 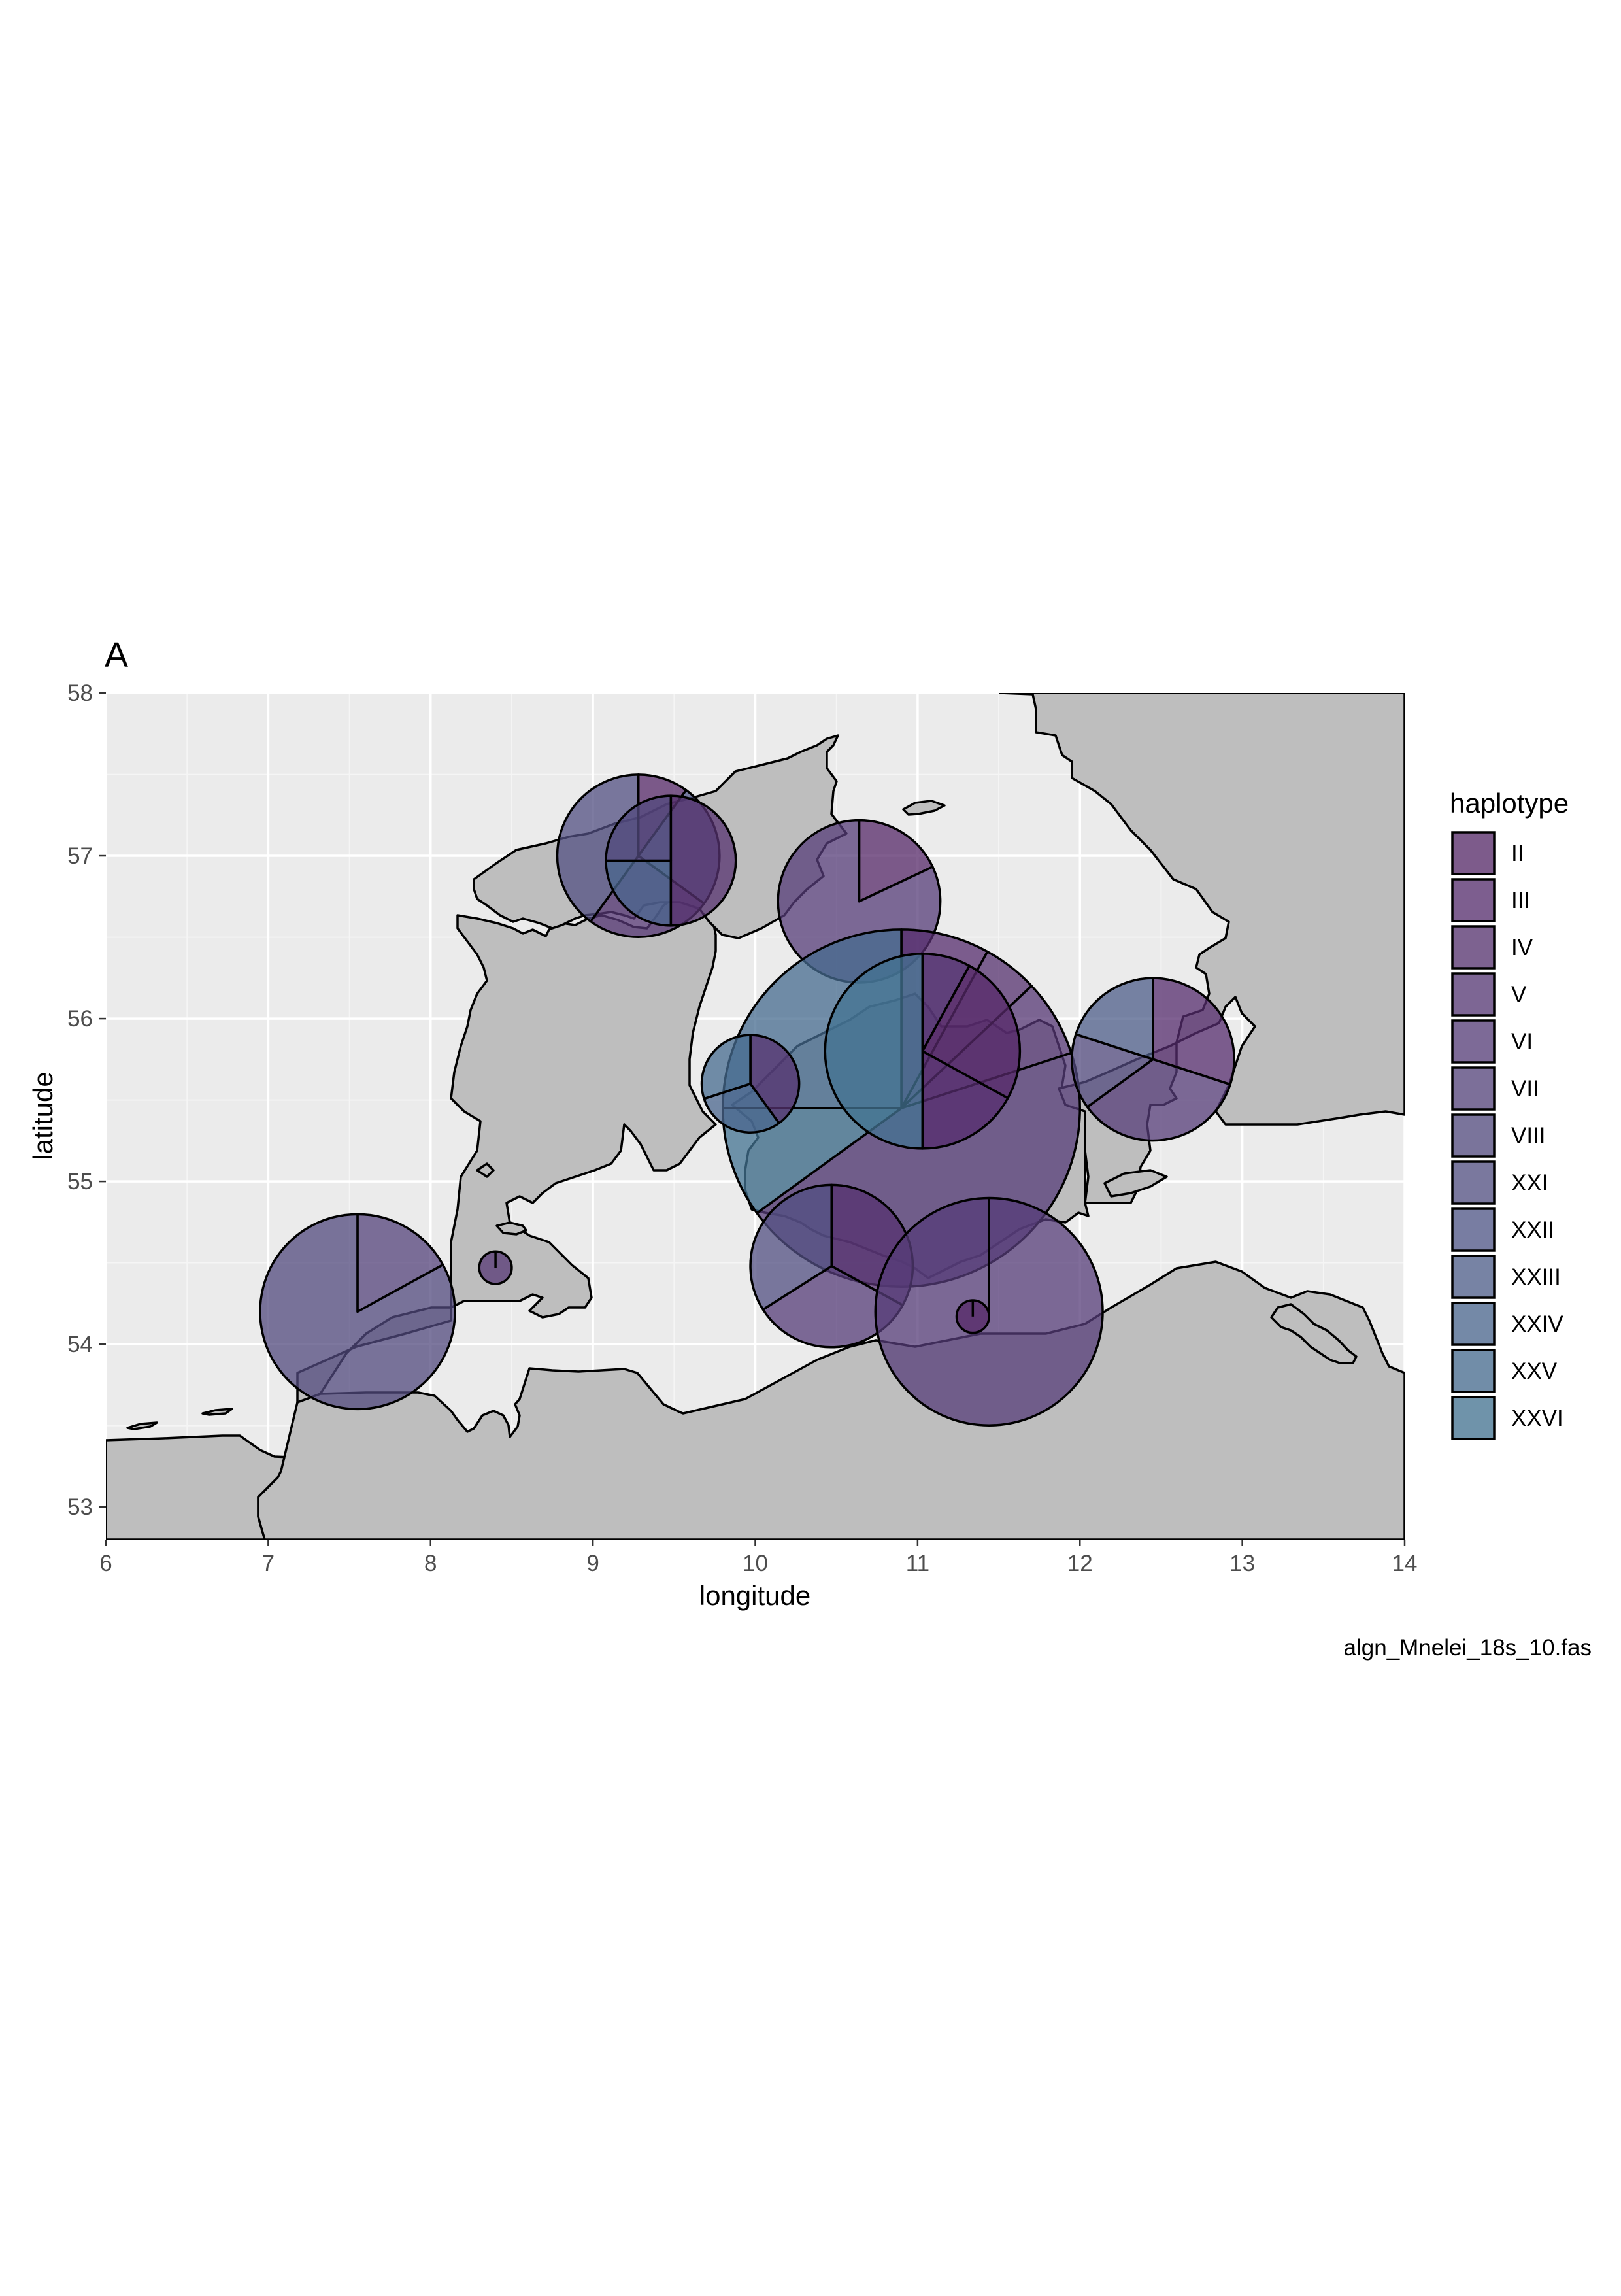 What do you see at coordinates (1314, 1334) in the screenshot?
I see `land-bornholm-region` at bounding box center [1314, 1334].